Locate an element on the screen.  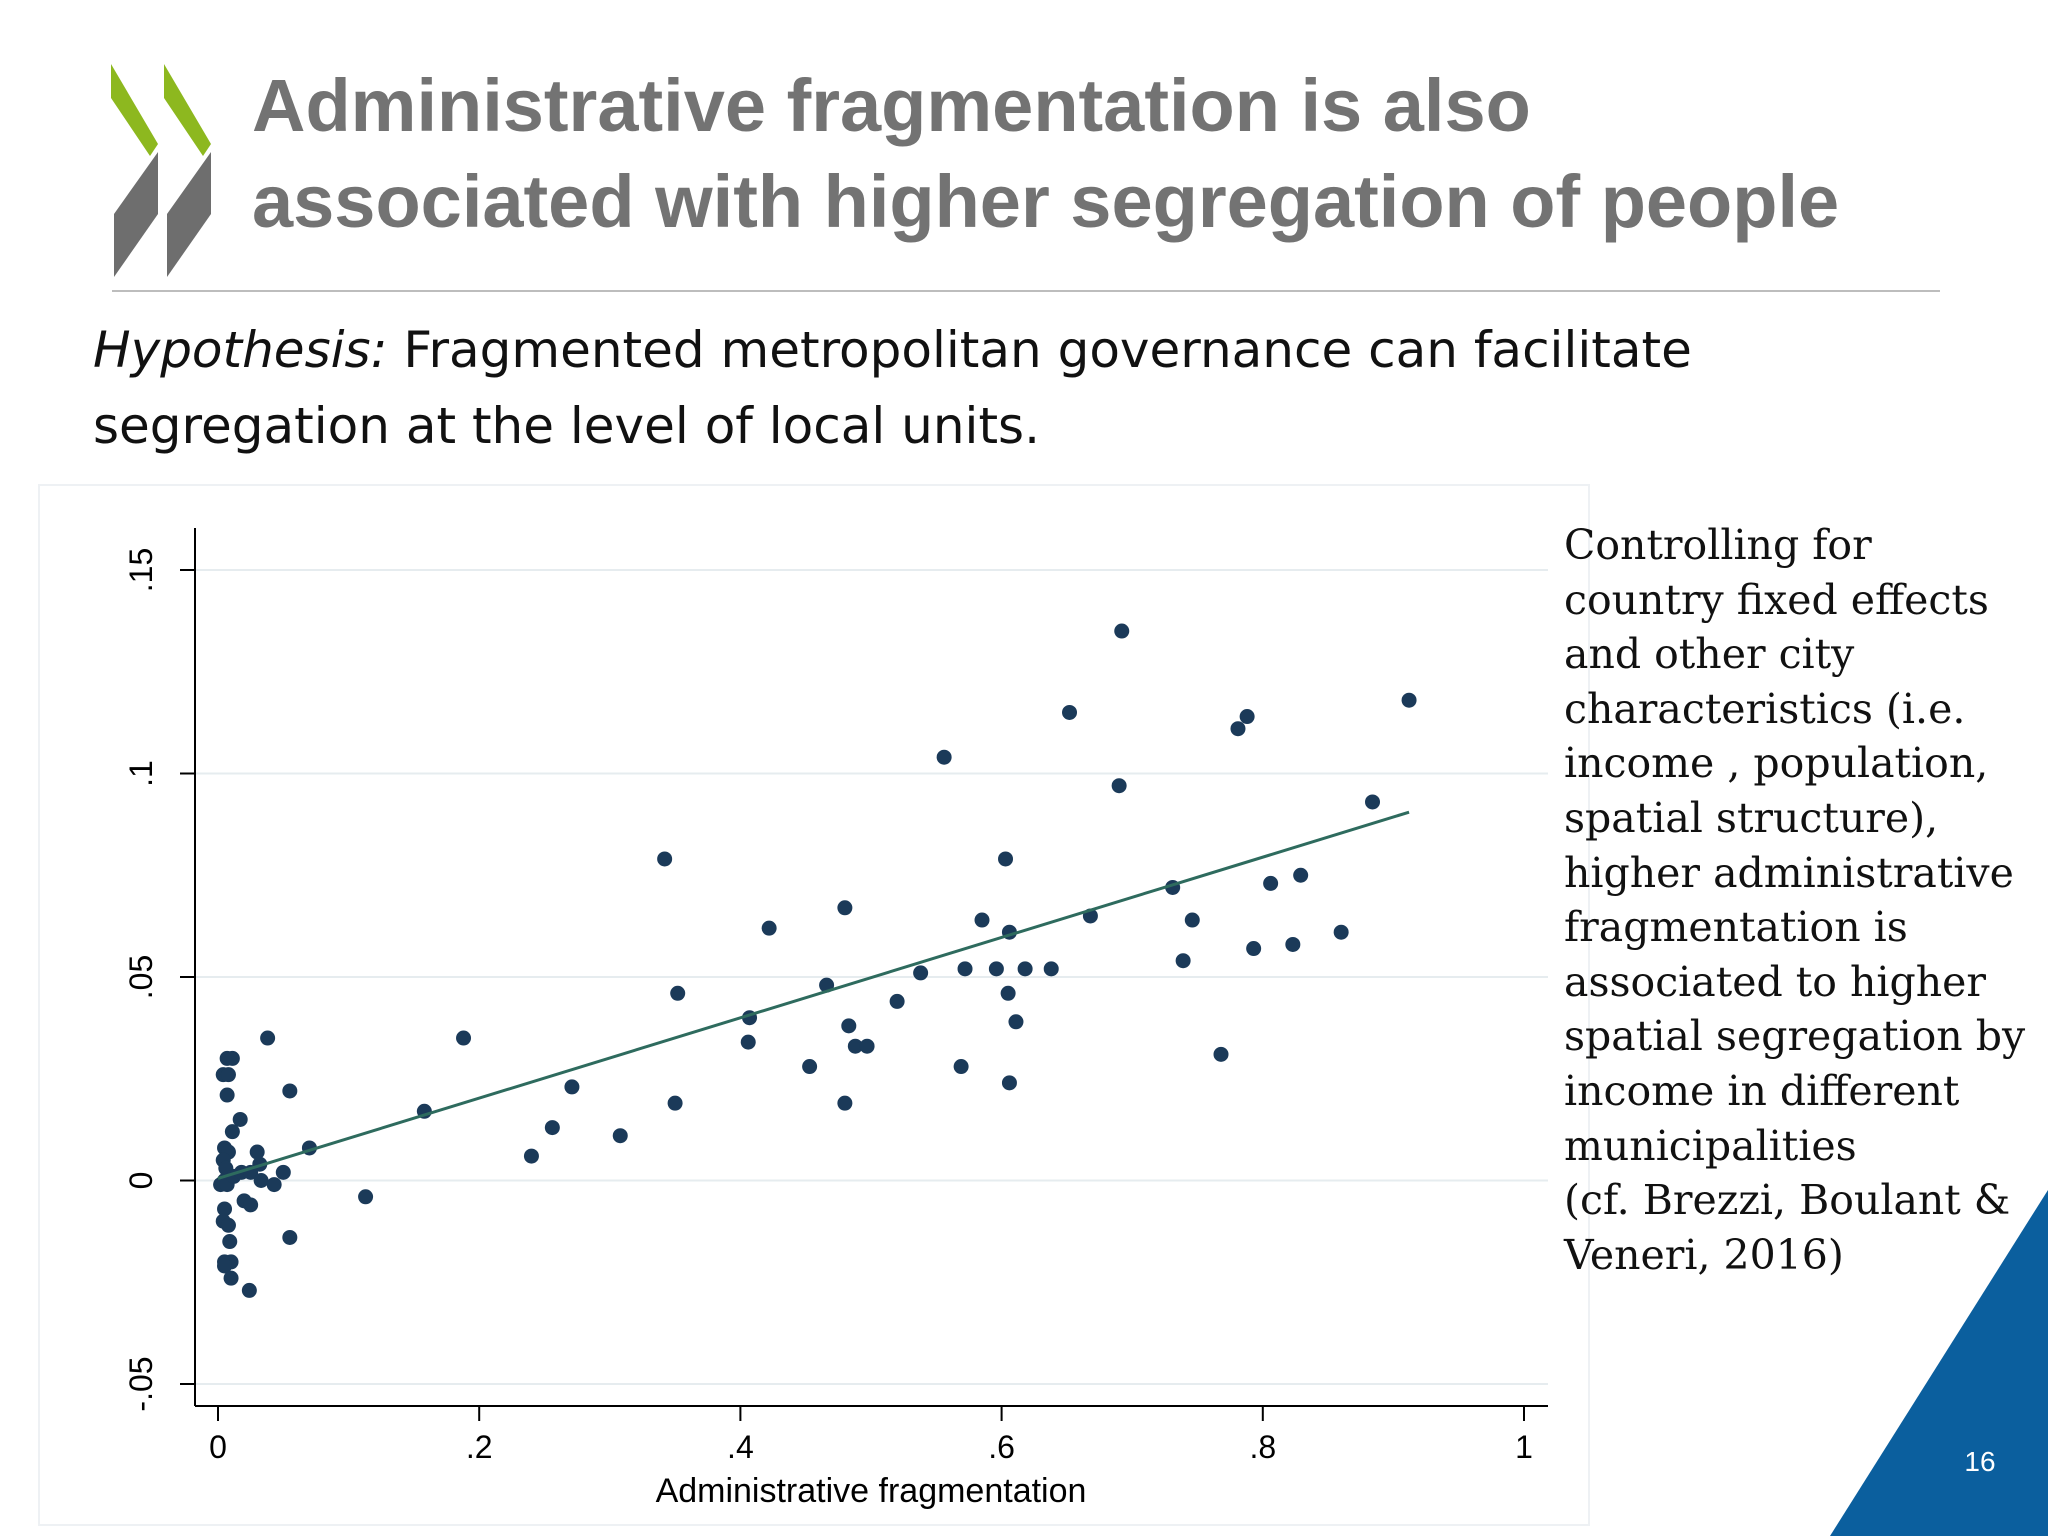
side-note-line: fragmentation is is located at coordinates (1736, 927).